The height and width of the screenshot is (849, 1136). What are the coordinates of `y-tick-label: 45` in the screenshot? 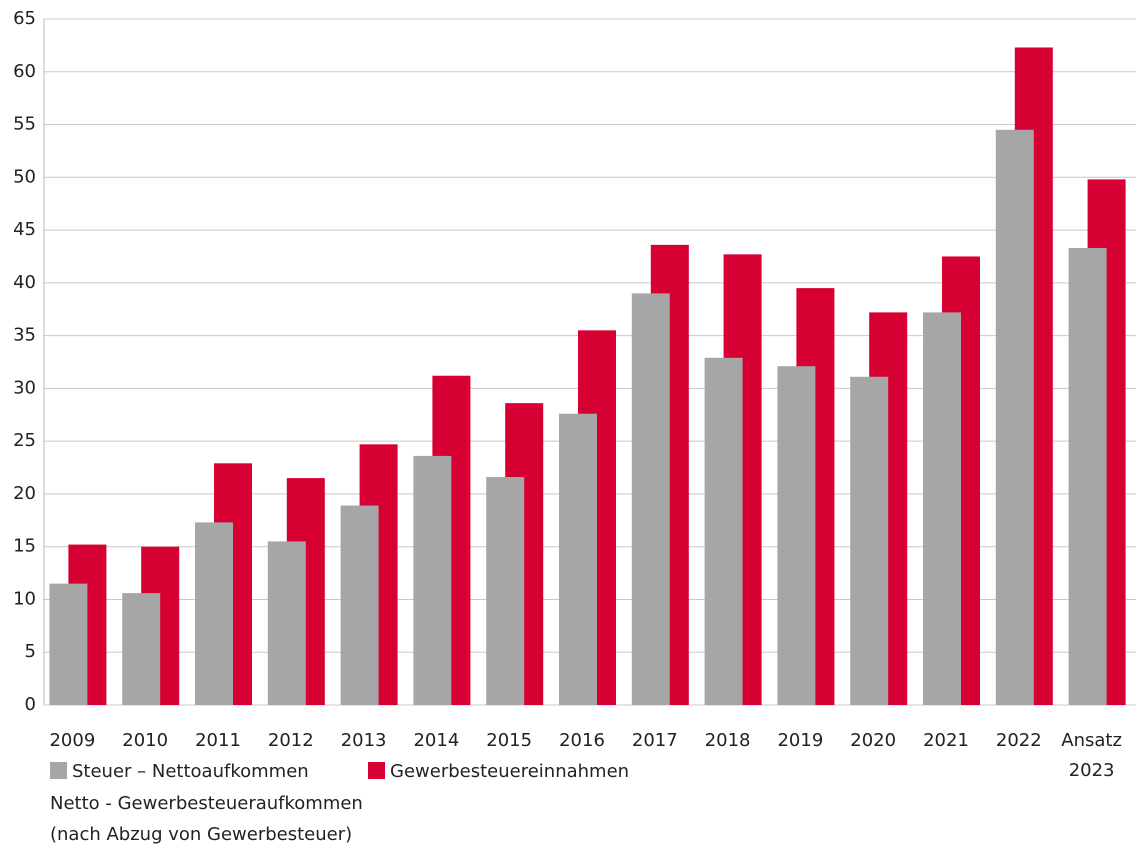 It's located at (24, 229).